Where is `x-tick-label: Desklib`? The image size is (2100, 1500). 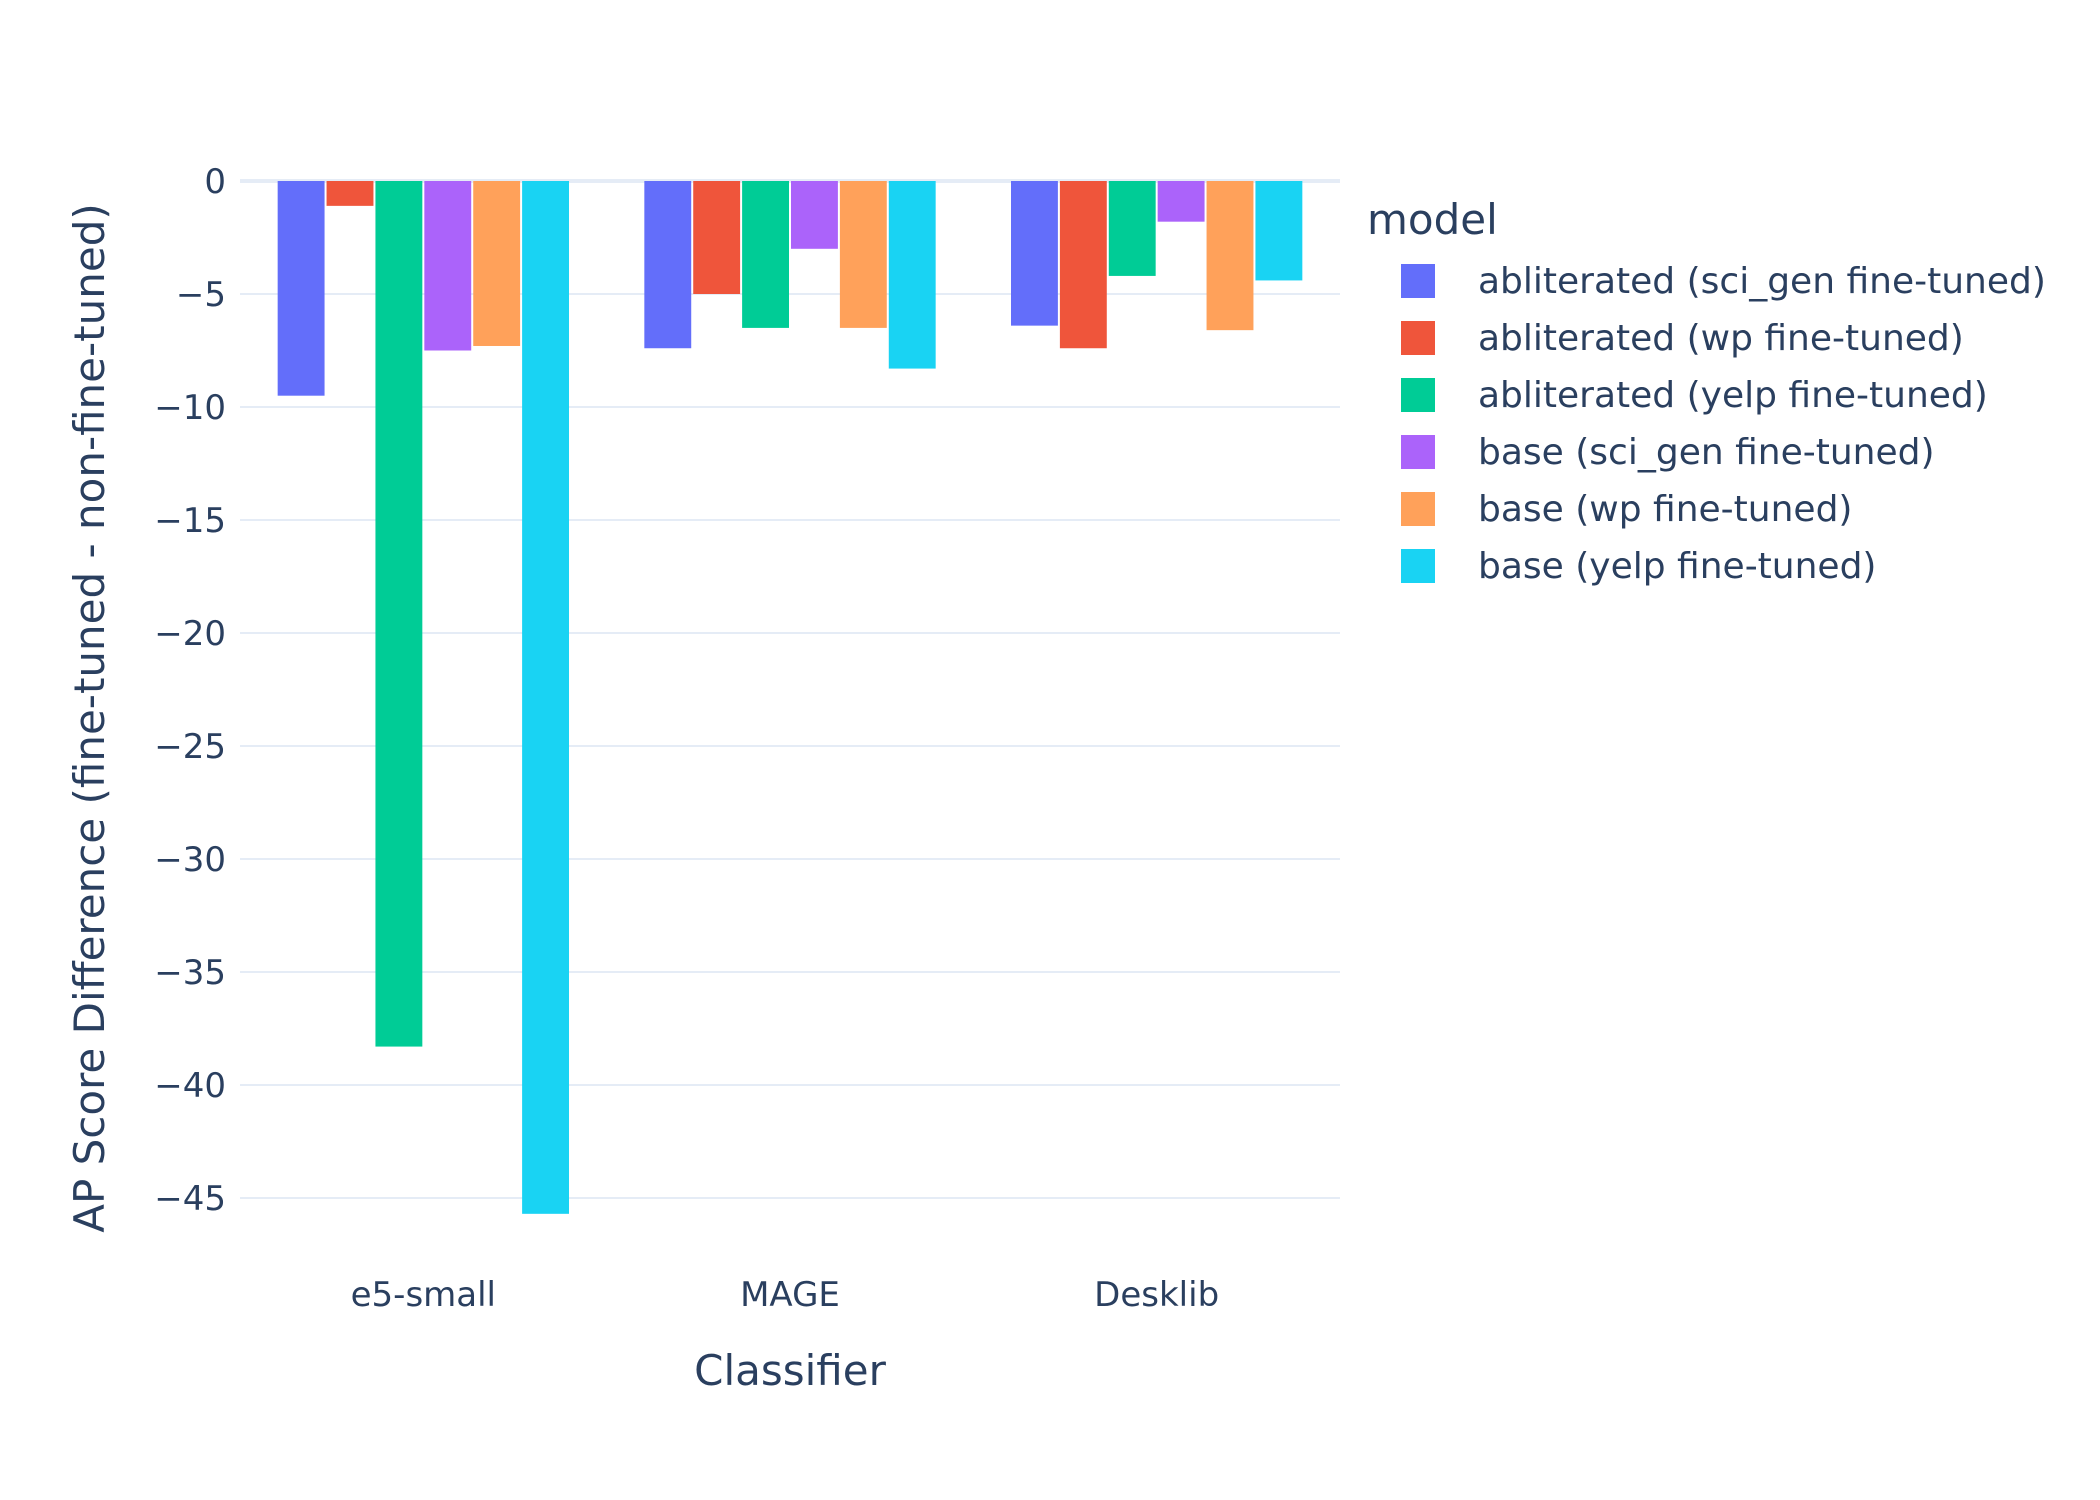
x-tick-label: Desklib is located at coordinates (1156, 1295).